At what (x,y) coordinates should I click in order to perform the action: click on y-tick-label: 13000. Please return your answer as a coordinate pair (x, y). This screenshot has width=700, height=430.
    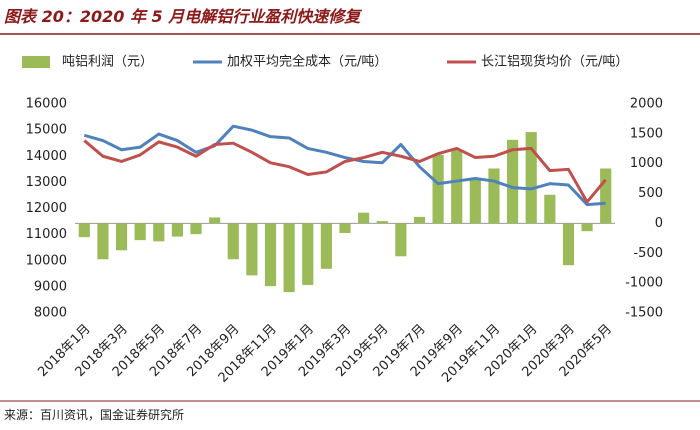
    Looking at the image, I should click on (46, 182).